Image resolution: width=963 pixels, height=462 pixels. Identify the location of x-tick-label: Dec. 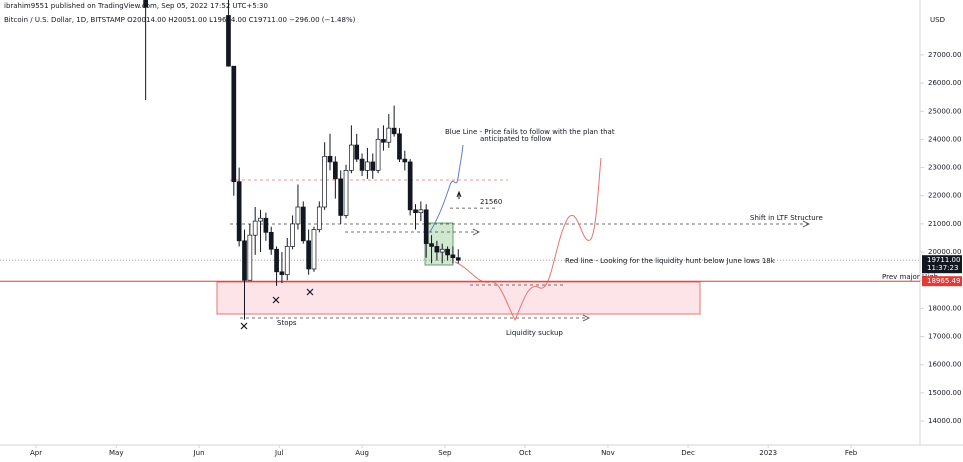
(688, 453).